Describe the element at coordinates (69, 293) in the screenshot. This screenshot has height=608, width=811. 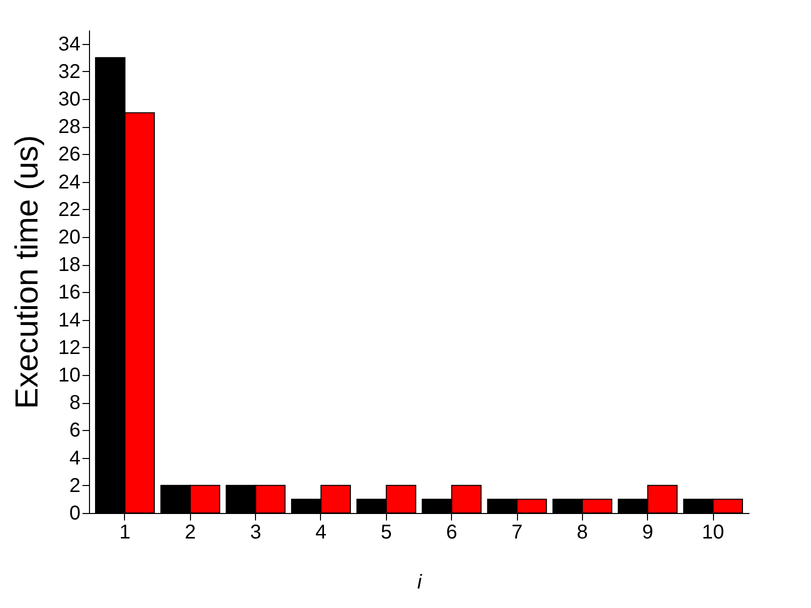
I see `y-tick-label: 16` at that location.